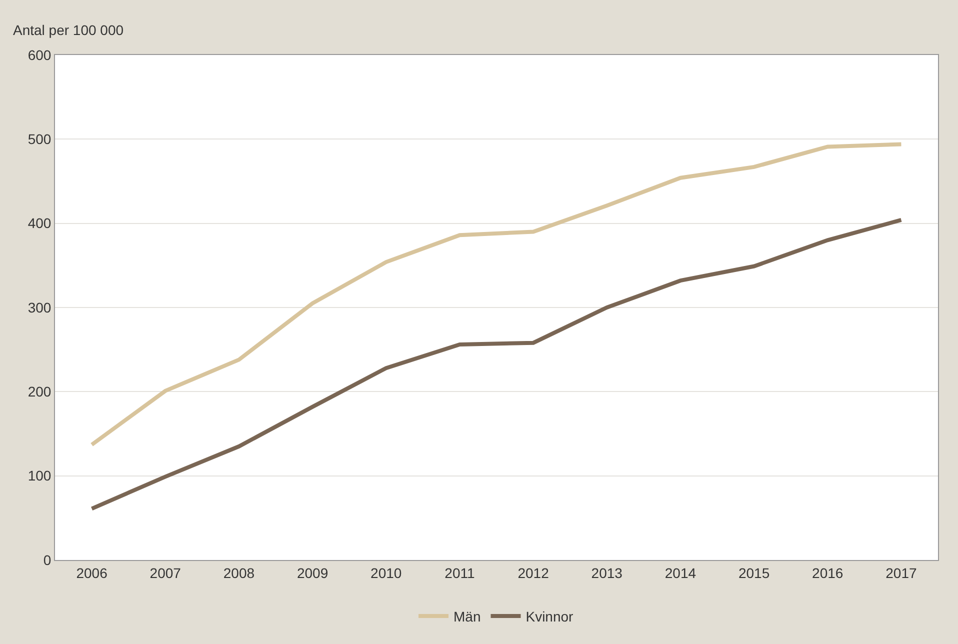  I want to click on y-tick-label: 100, so click(40, 476).